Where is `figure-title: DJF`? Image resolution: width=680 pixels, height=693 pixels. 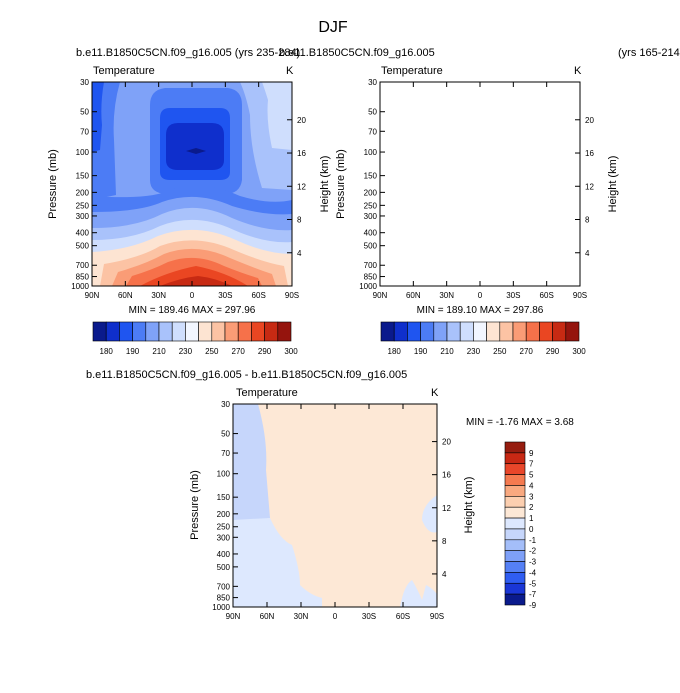
figure-title: DJF is located at coordinates (333, 27).